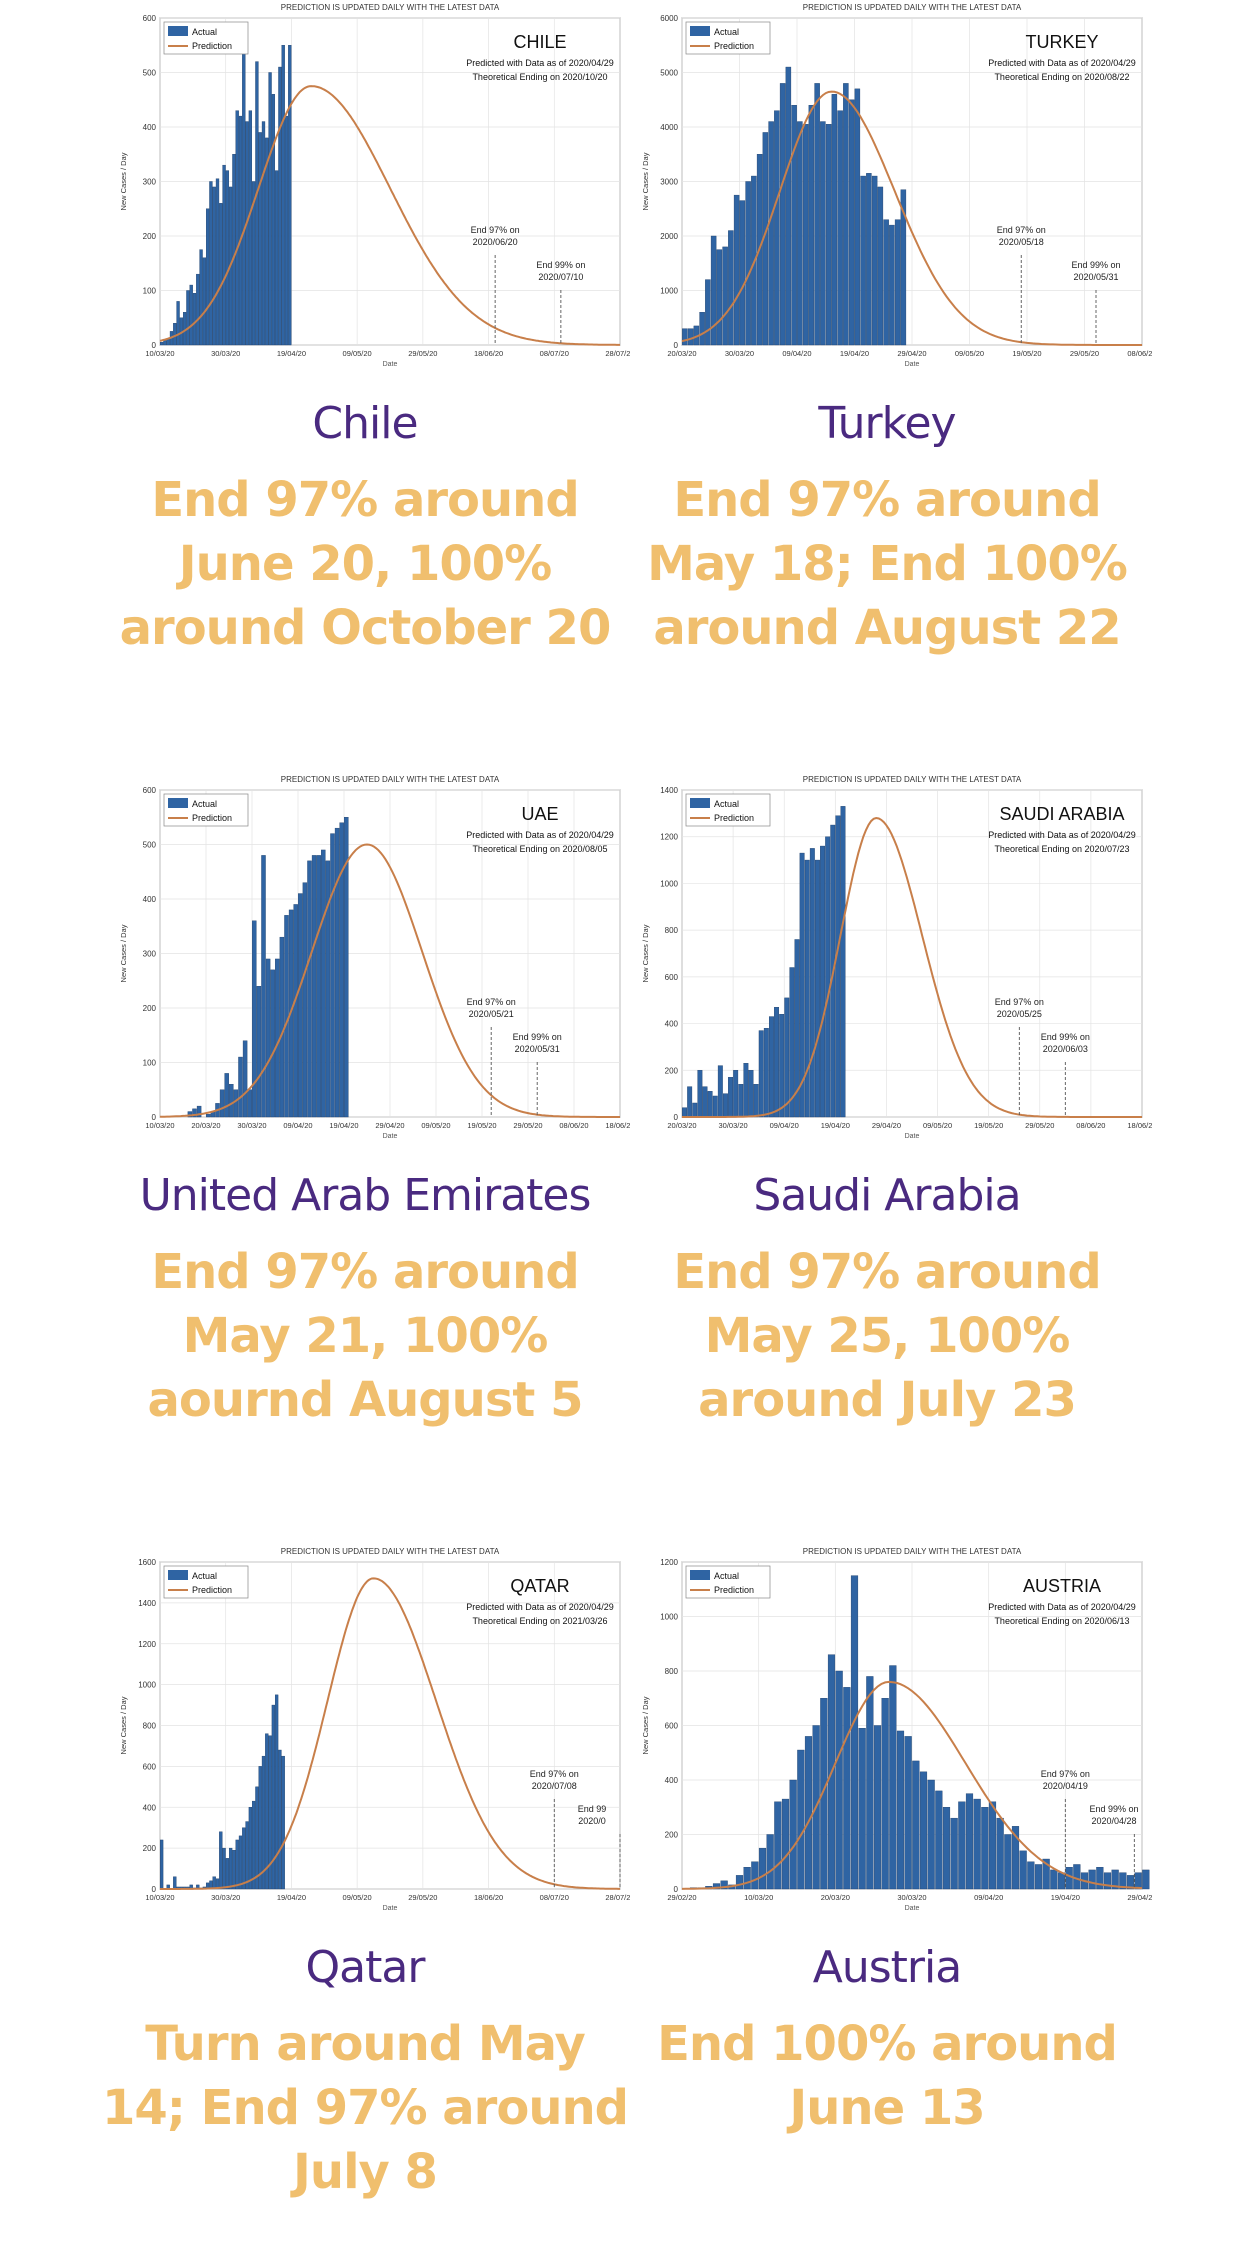 Image resolution: width=1242 pixels, height=2265 pixels. What do you see at coordinates (681, 1897) in the screenshot?
I see `x-tick-label: 29/02/20` at bounding box center [681, 1897].